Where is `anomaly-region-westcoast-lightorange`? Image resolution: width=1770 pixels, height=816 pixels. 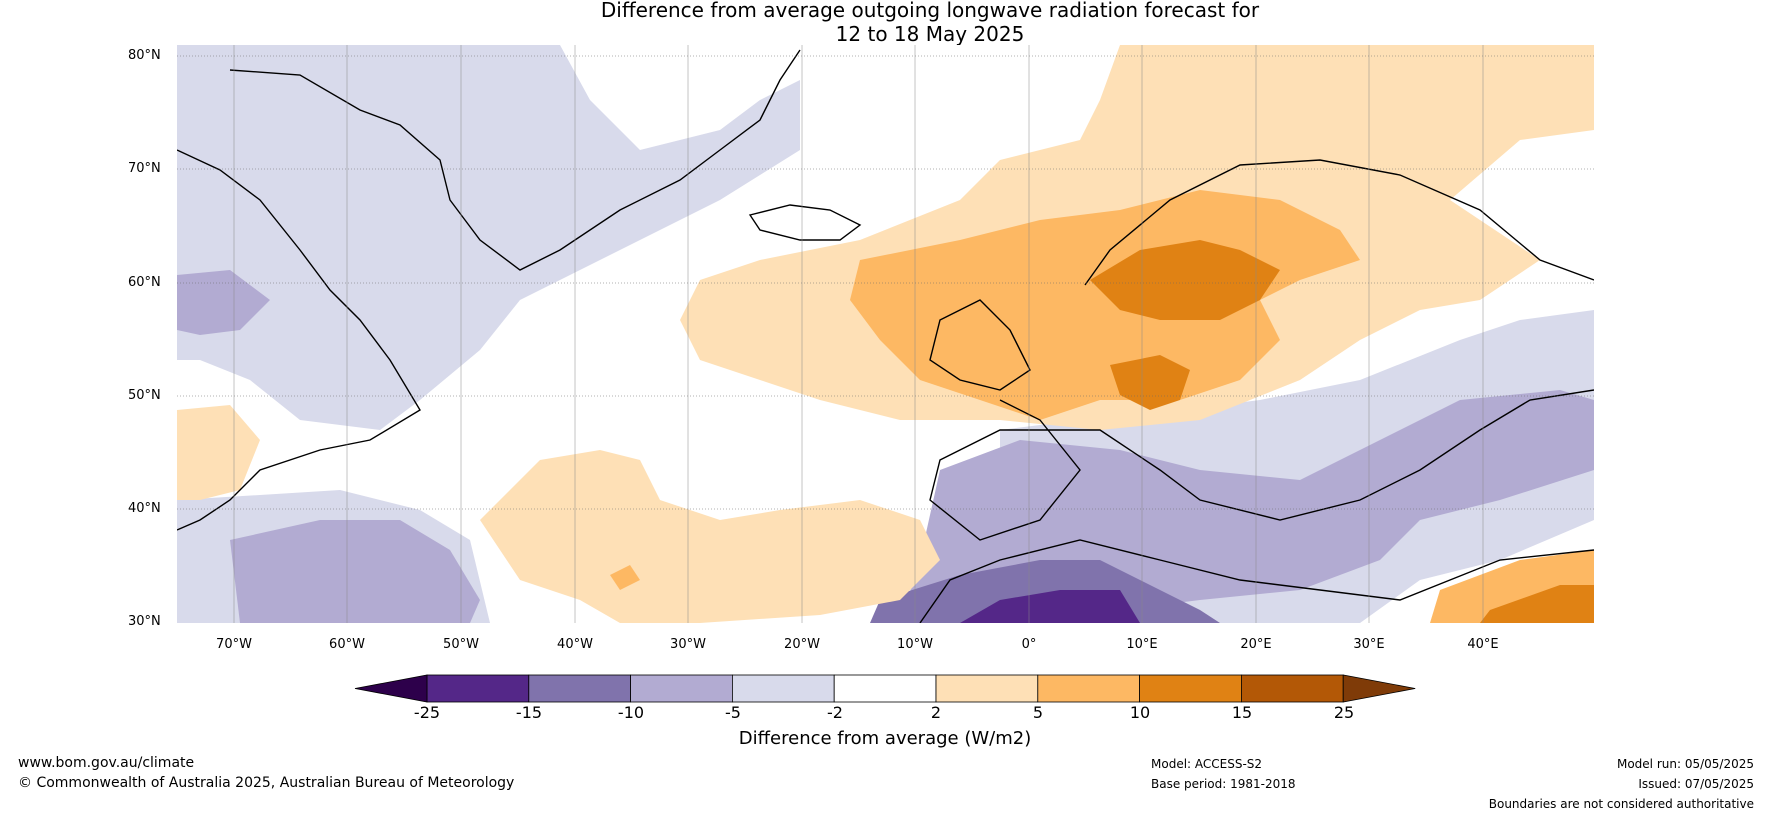 anomaly-region-westcoast-lightorange is located at coordinates (218, 452).